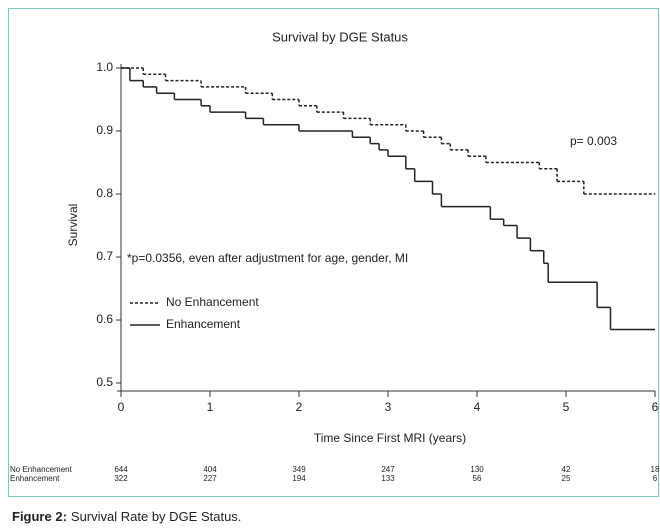 The width and height of the screenshot is (660, 531). I want to click on risk-count: 56, so click(477, 478).